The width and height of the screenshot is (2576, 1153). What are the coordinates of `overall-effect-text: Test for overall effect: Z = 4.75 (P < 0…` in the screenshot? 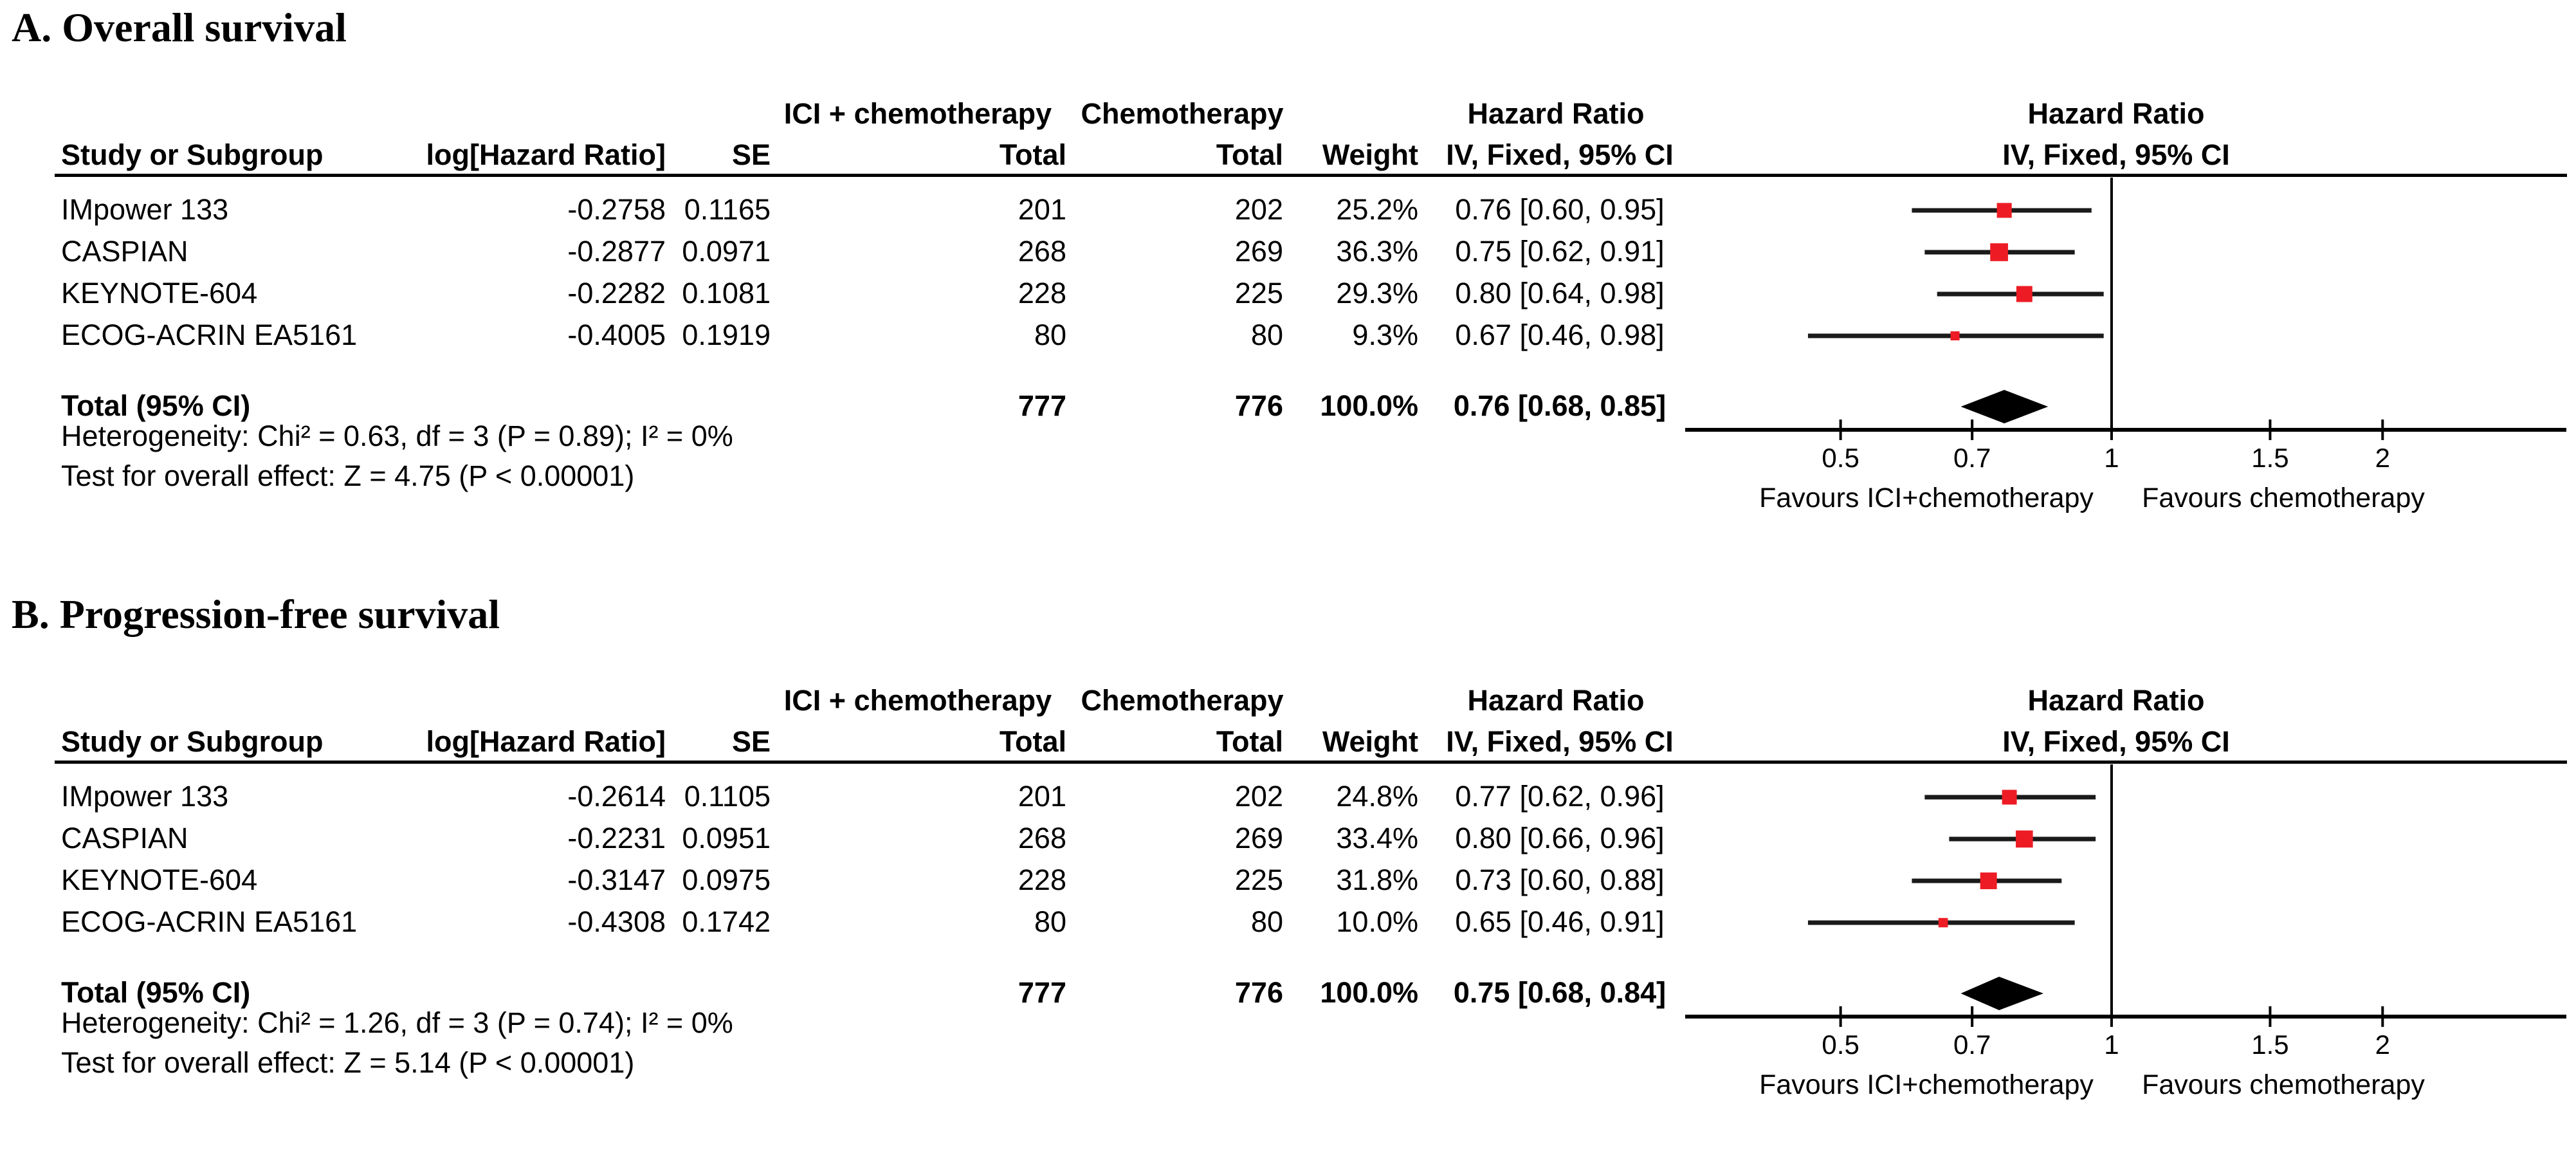 It's located at (348, 476).